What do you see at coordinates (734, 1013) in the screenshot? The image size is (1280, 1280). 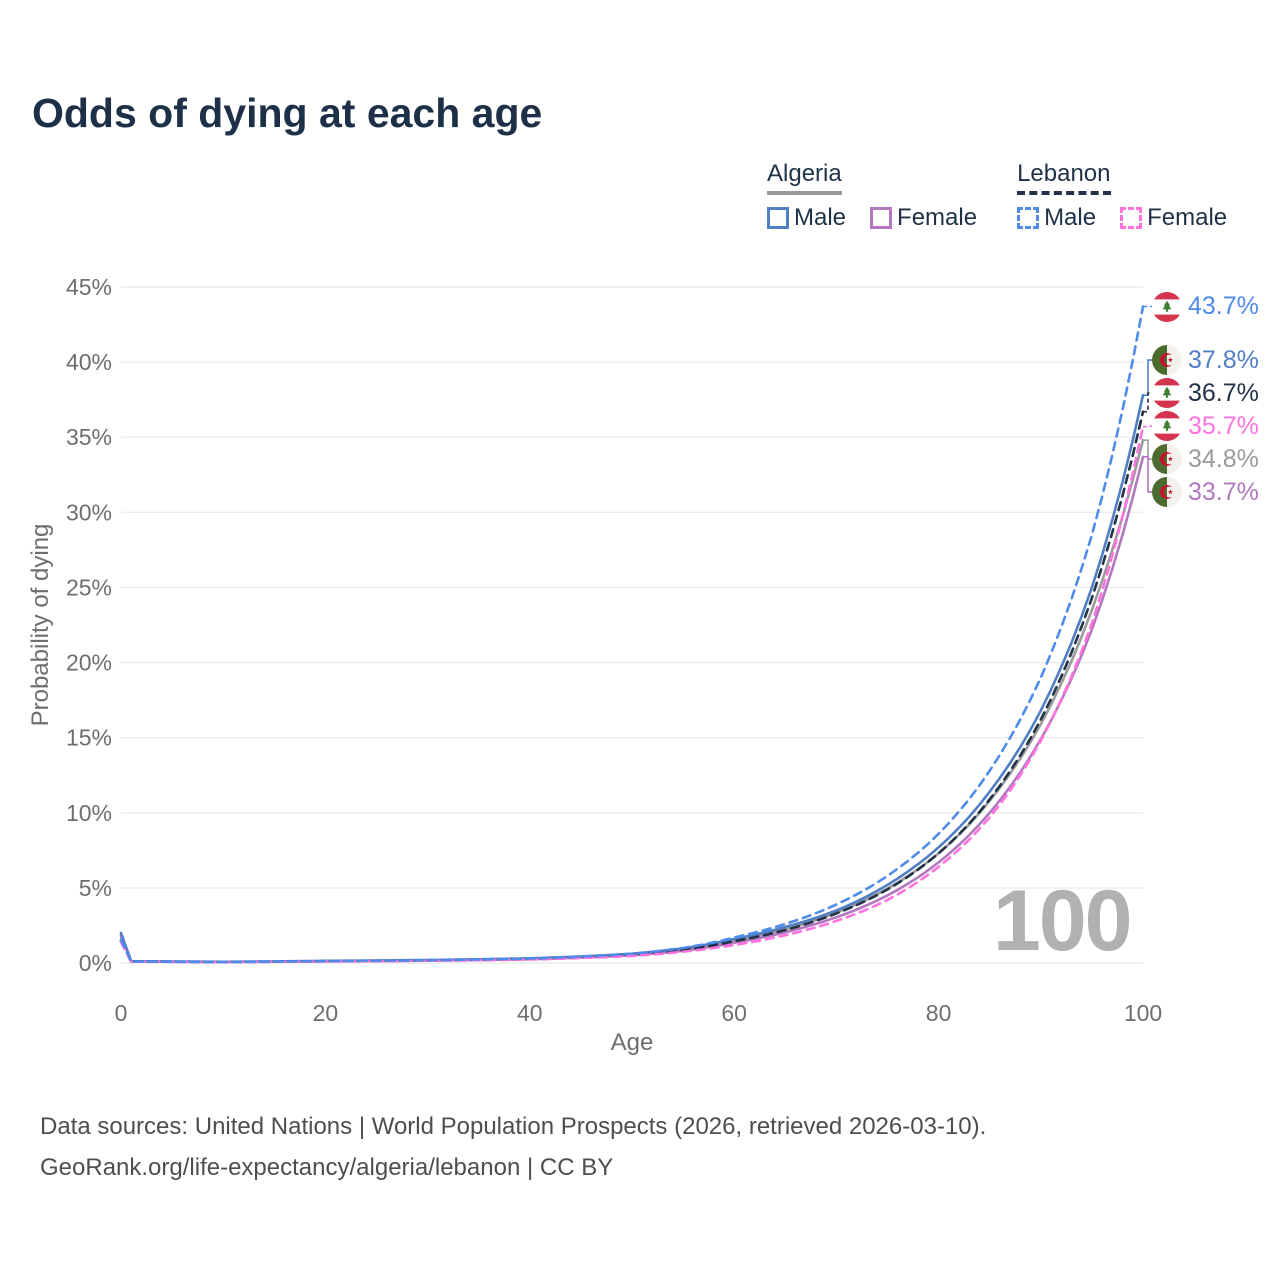 I see `x-tick-label: 60` at bounding box center [734, 1013].